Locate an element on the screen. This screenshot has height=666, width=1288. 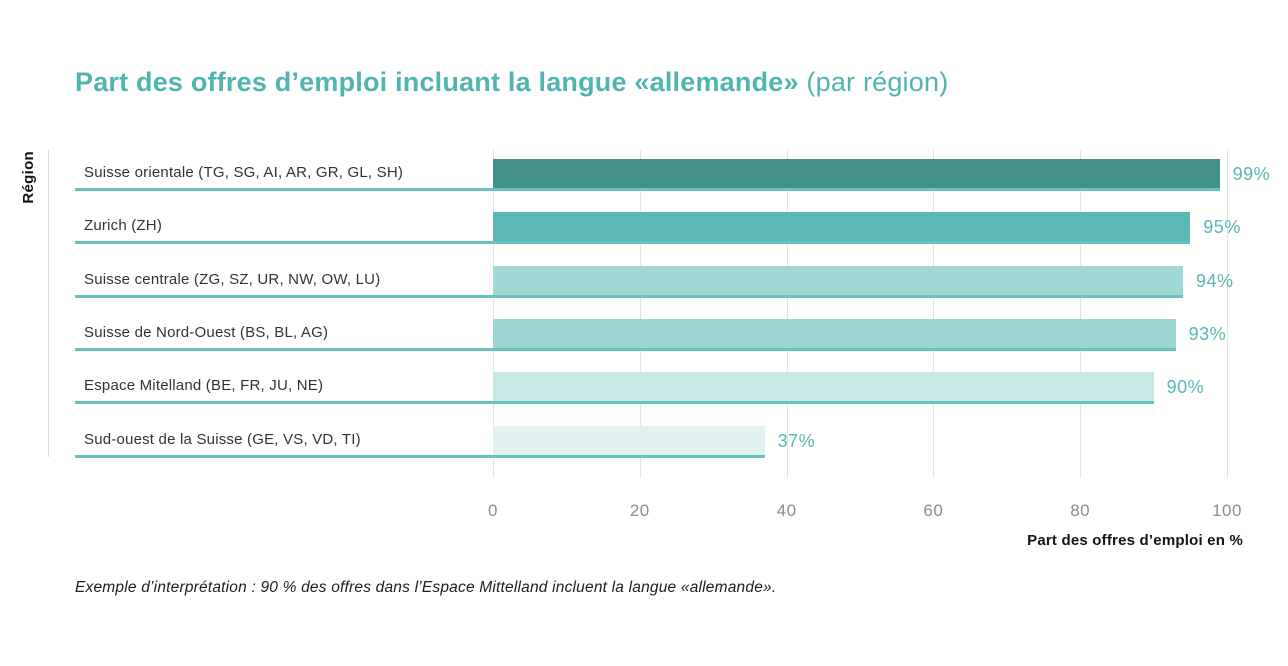
x-tick-label: 0 is located at coordinates (493, 510).